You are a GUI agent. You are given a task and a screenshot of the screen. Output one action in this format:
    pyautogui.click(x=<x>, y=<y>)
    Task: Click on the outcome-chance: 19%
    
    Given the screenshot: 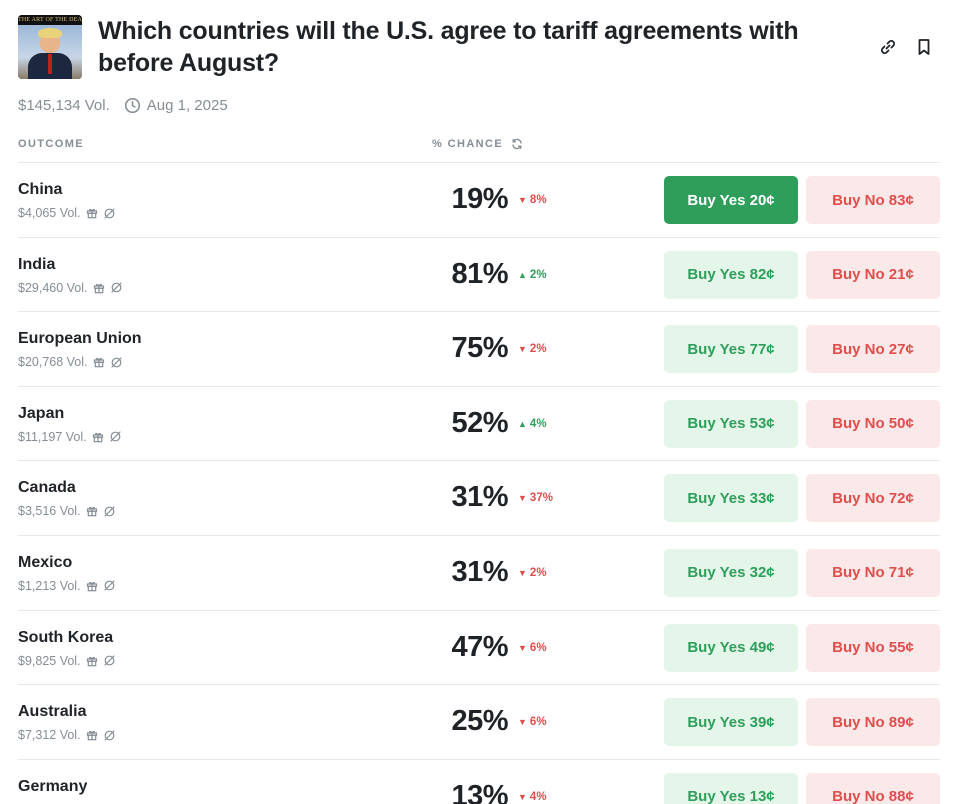 What is the action you would take?
    pyautogui.click(x=479, y=199)
    